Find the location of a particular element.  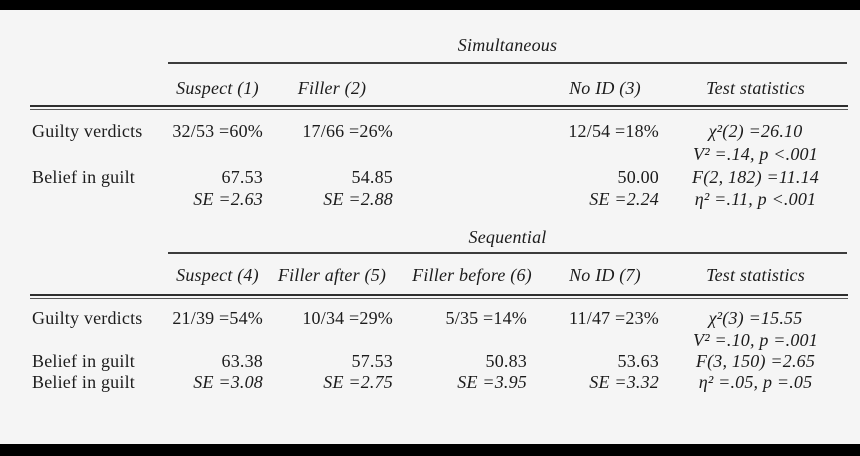

simultaneous-title-rule is located at coordinates (507, 63).